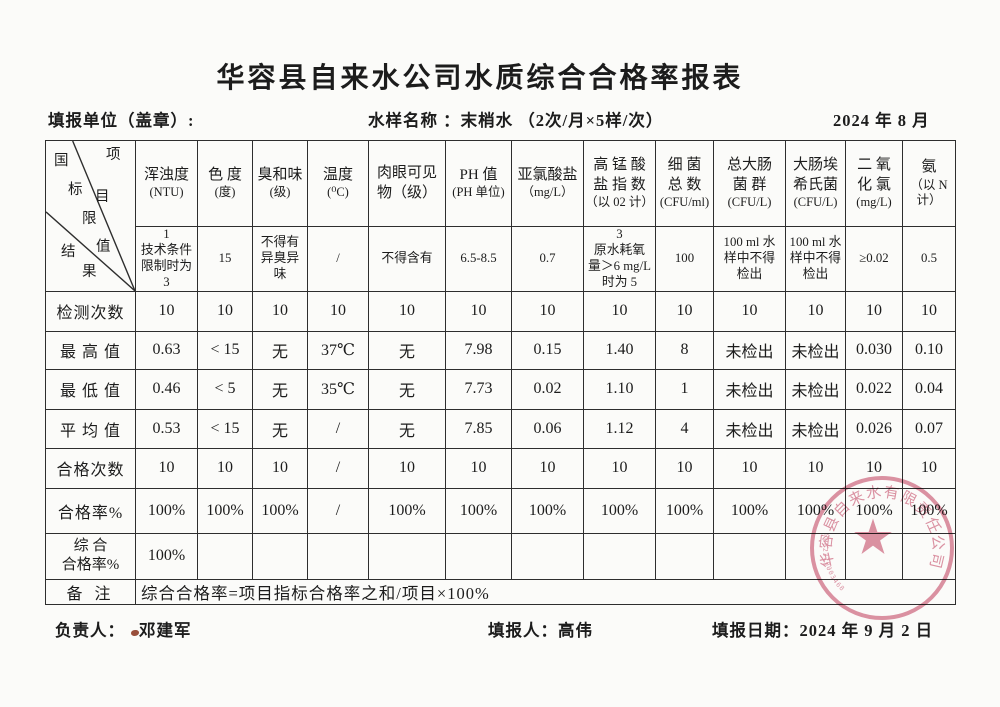 This screenshot has width=1000, height=707. I want to click on table-row-pass: 合格次数 10 10 10/10 10 10 10 10 10 10 10 10, so click(500, 468).